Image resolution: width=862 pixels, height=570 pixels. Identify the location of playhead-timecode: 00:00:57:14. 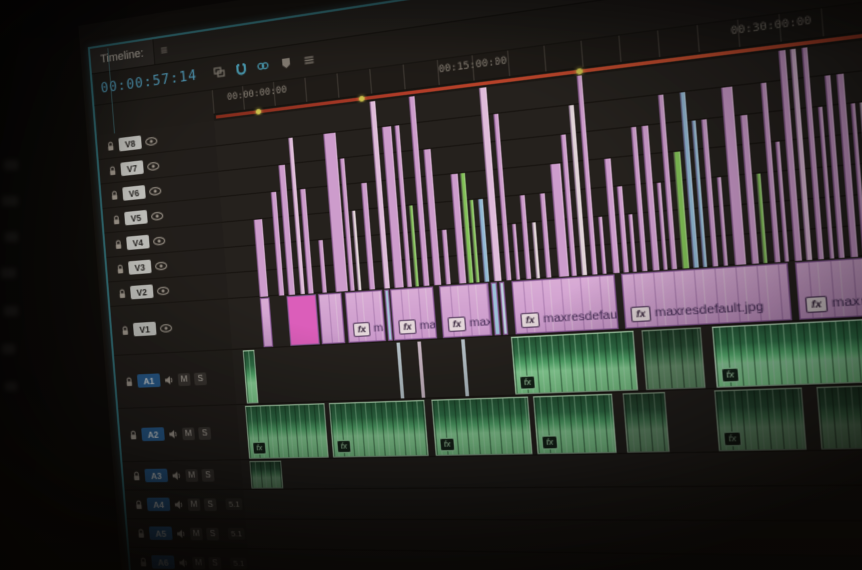
(149, 82).